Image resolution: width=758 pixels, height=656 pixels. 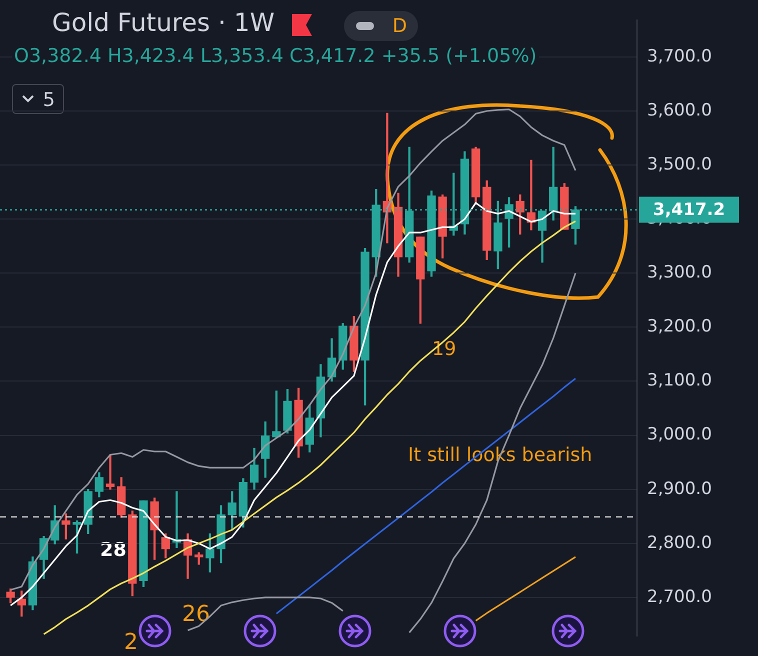 What do you see at coordinates (679, 164) in the screenshot?
I see `y-tick-label: 3,500.0` at bounding box center [679, 164].